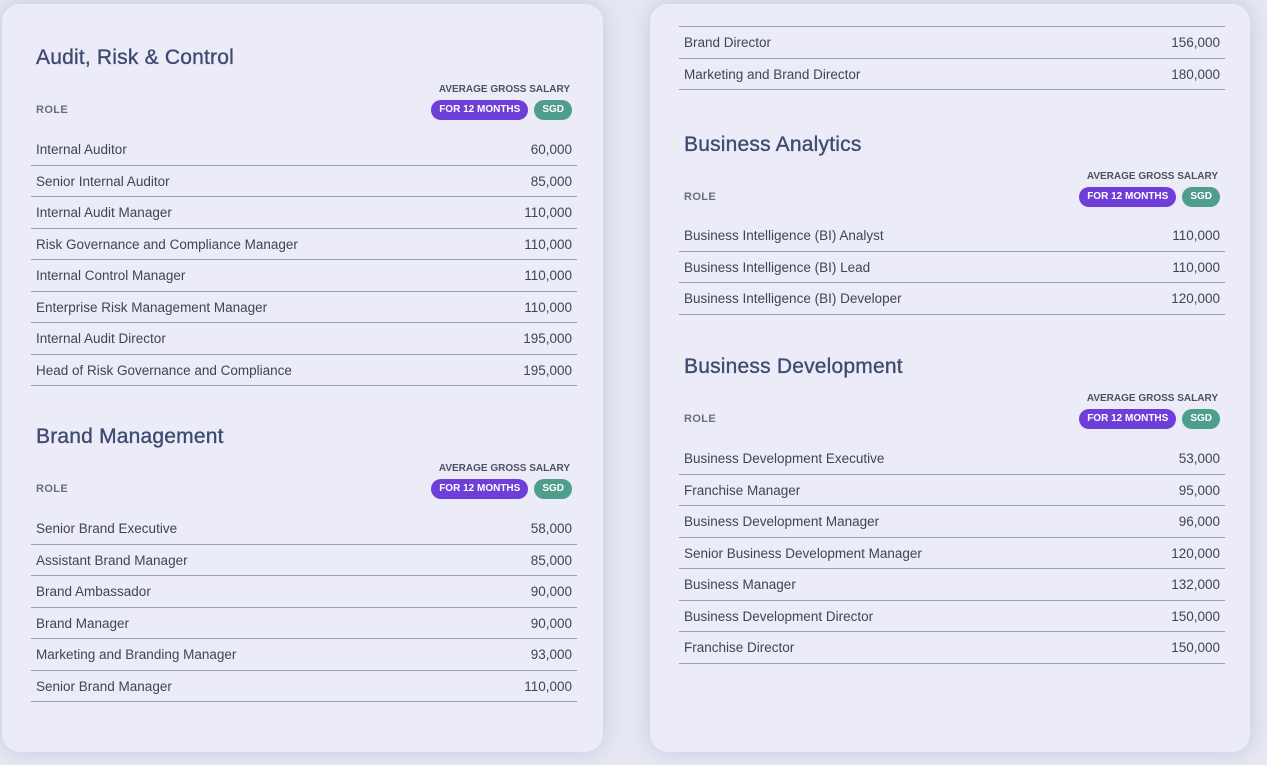 The image size is (1267, 765). I want to click on section-title: Business Analytics, so click(773, 144).